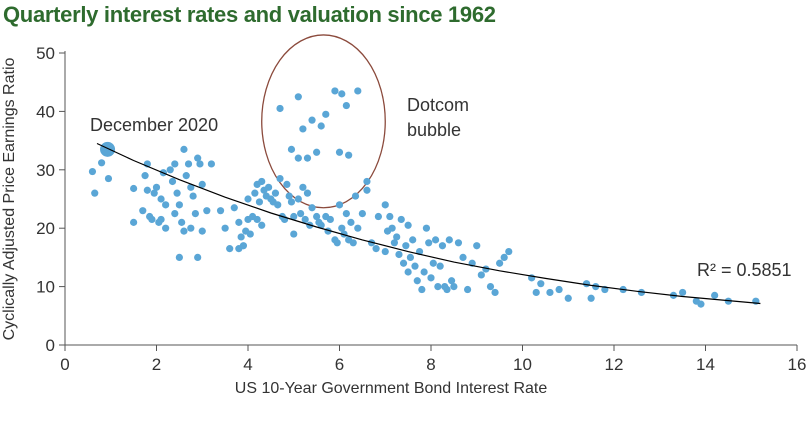 The width and height of the screenshot is (811, 421). I want to click on x-tick-label: 0, so click(64, 364).